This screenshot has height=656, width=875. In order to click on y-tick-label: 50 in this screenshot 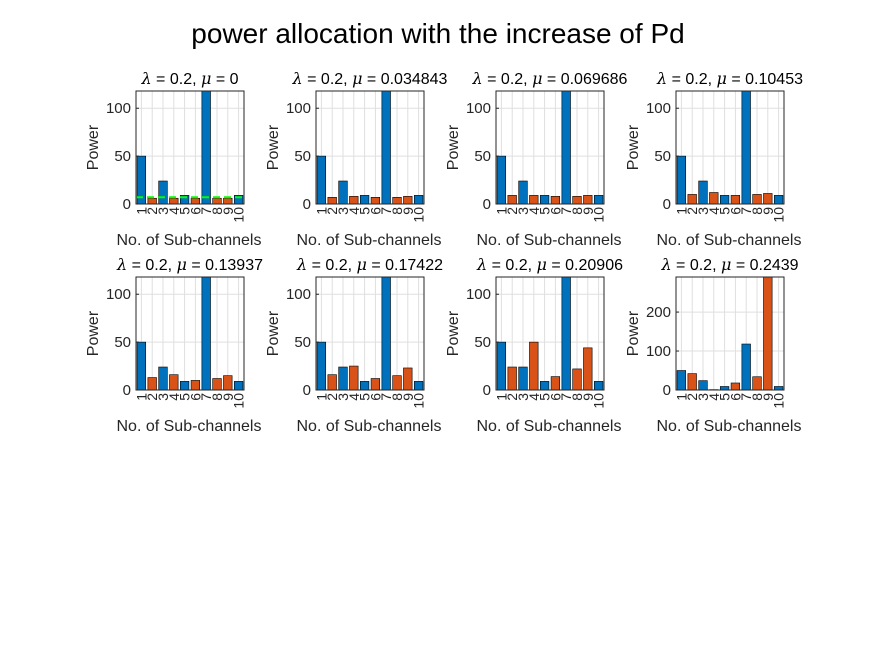, I will do `click(122, 156)`.